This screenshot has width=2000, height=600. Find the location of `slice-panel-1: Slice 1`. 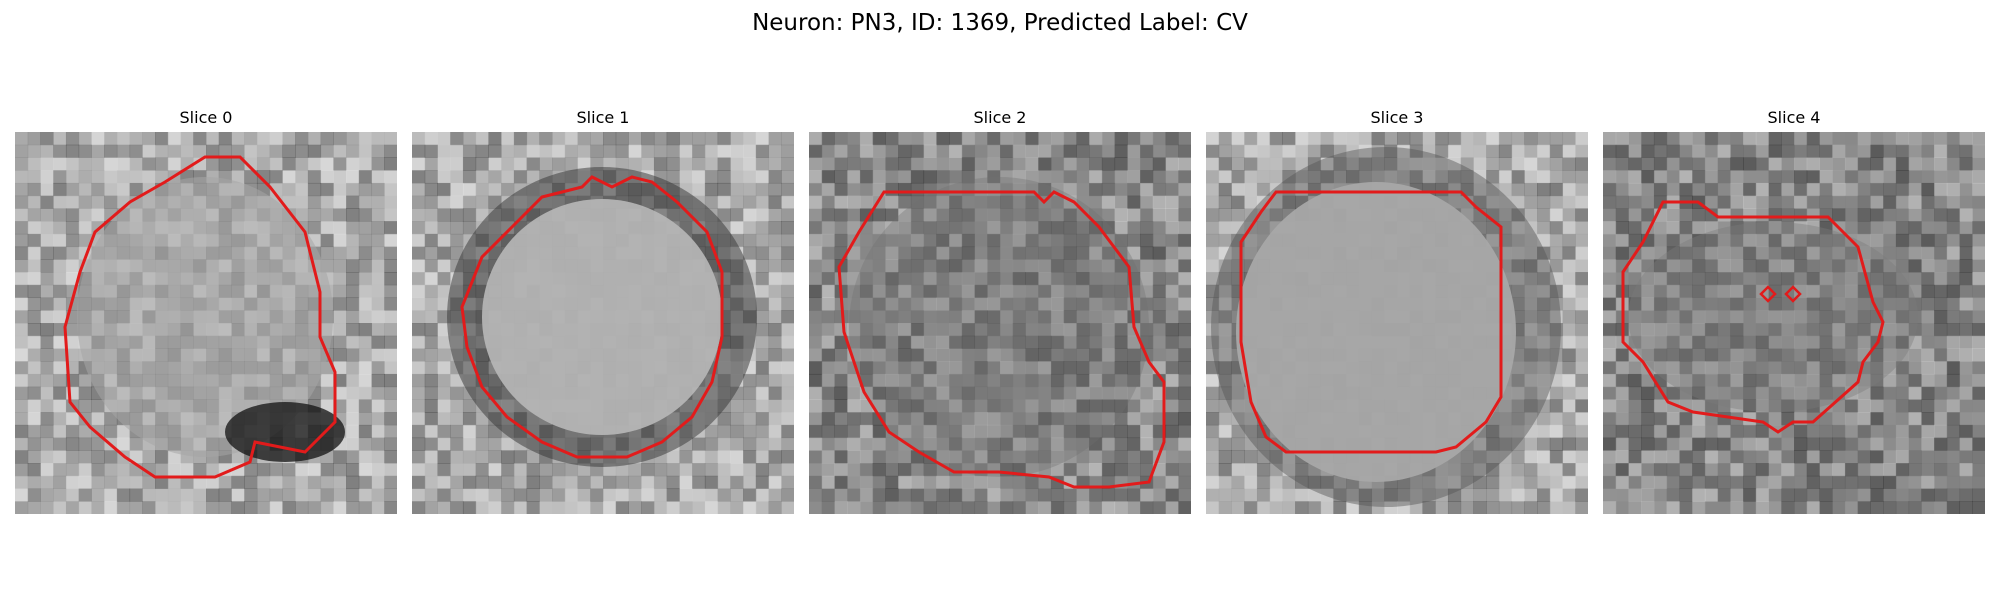

slice-panel-1: Slice 1 is located at coordinates (603, 311).